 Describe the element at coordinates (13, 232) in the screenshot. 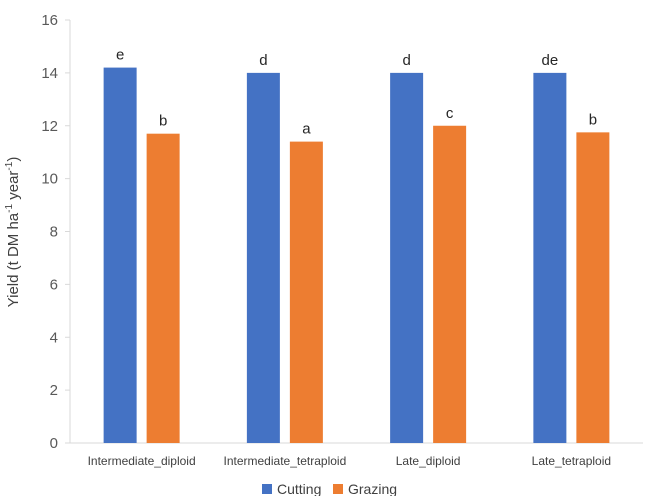

I see `y-axis-title: Yield (t DM ha-1 year-1)` at that location.